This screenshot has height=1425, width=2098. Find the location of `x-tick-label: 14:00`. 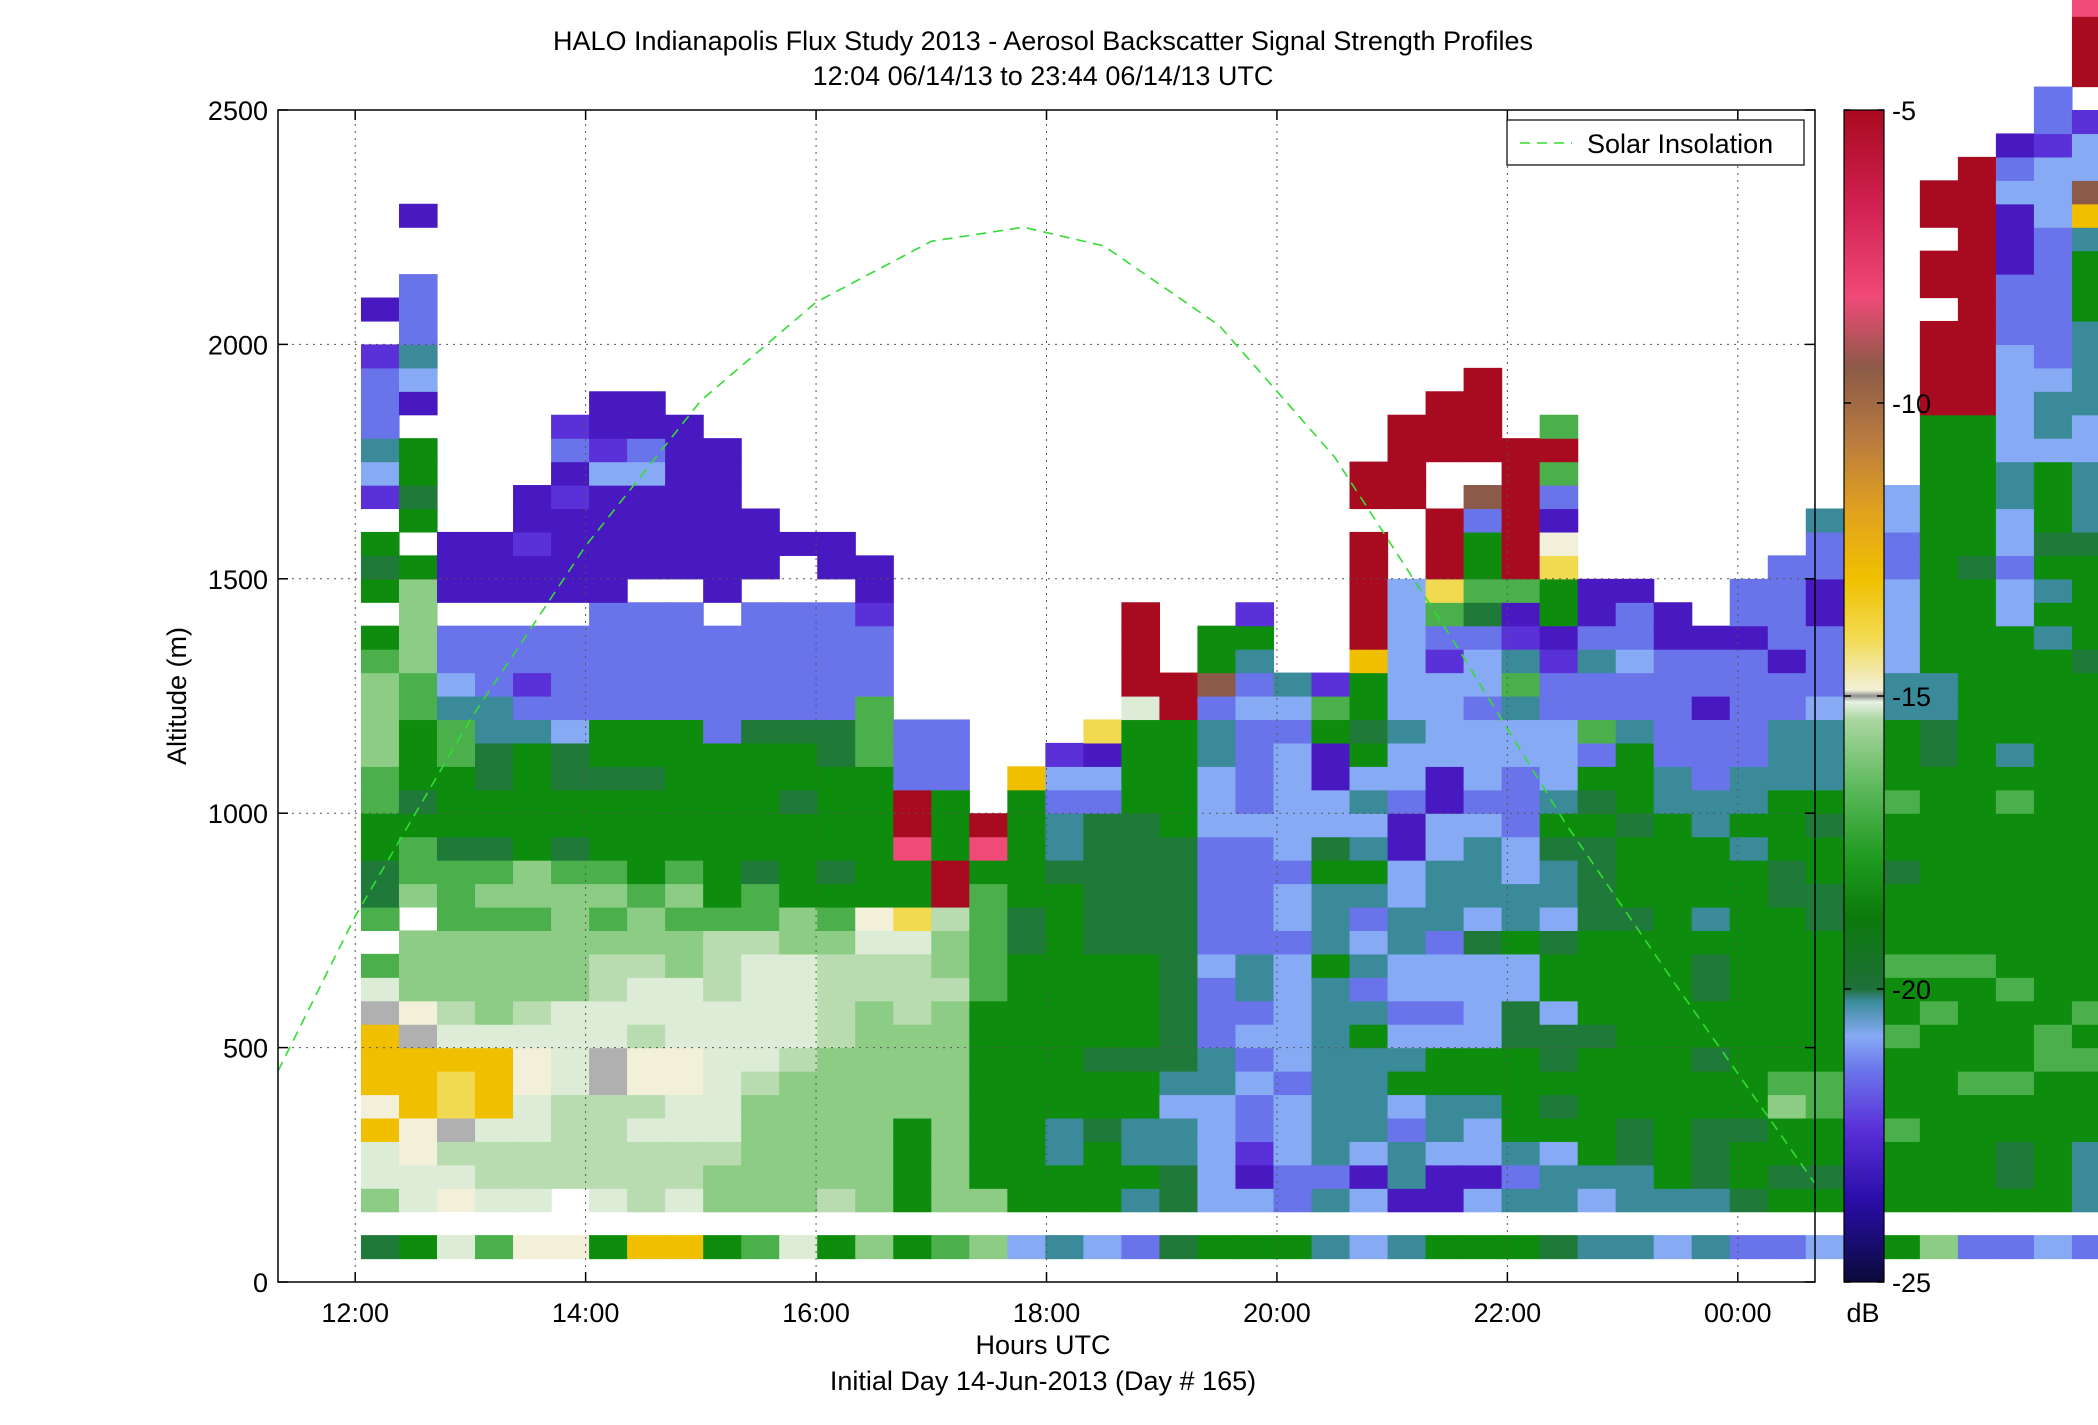

x-tick-label: 14:00 is located at coordinates (586, 1313).